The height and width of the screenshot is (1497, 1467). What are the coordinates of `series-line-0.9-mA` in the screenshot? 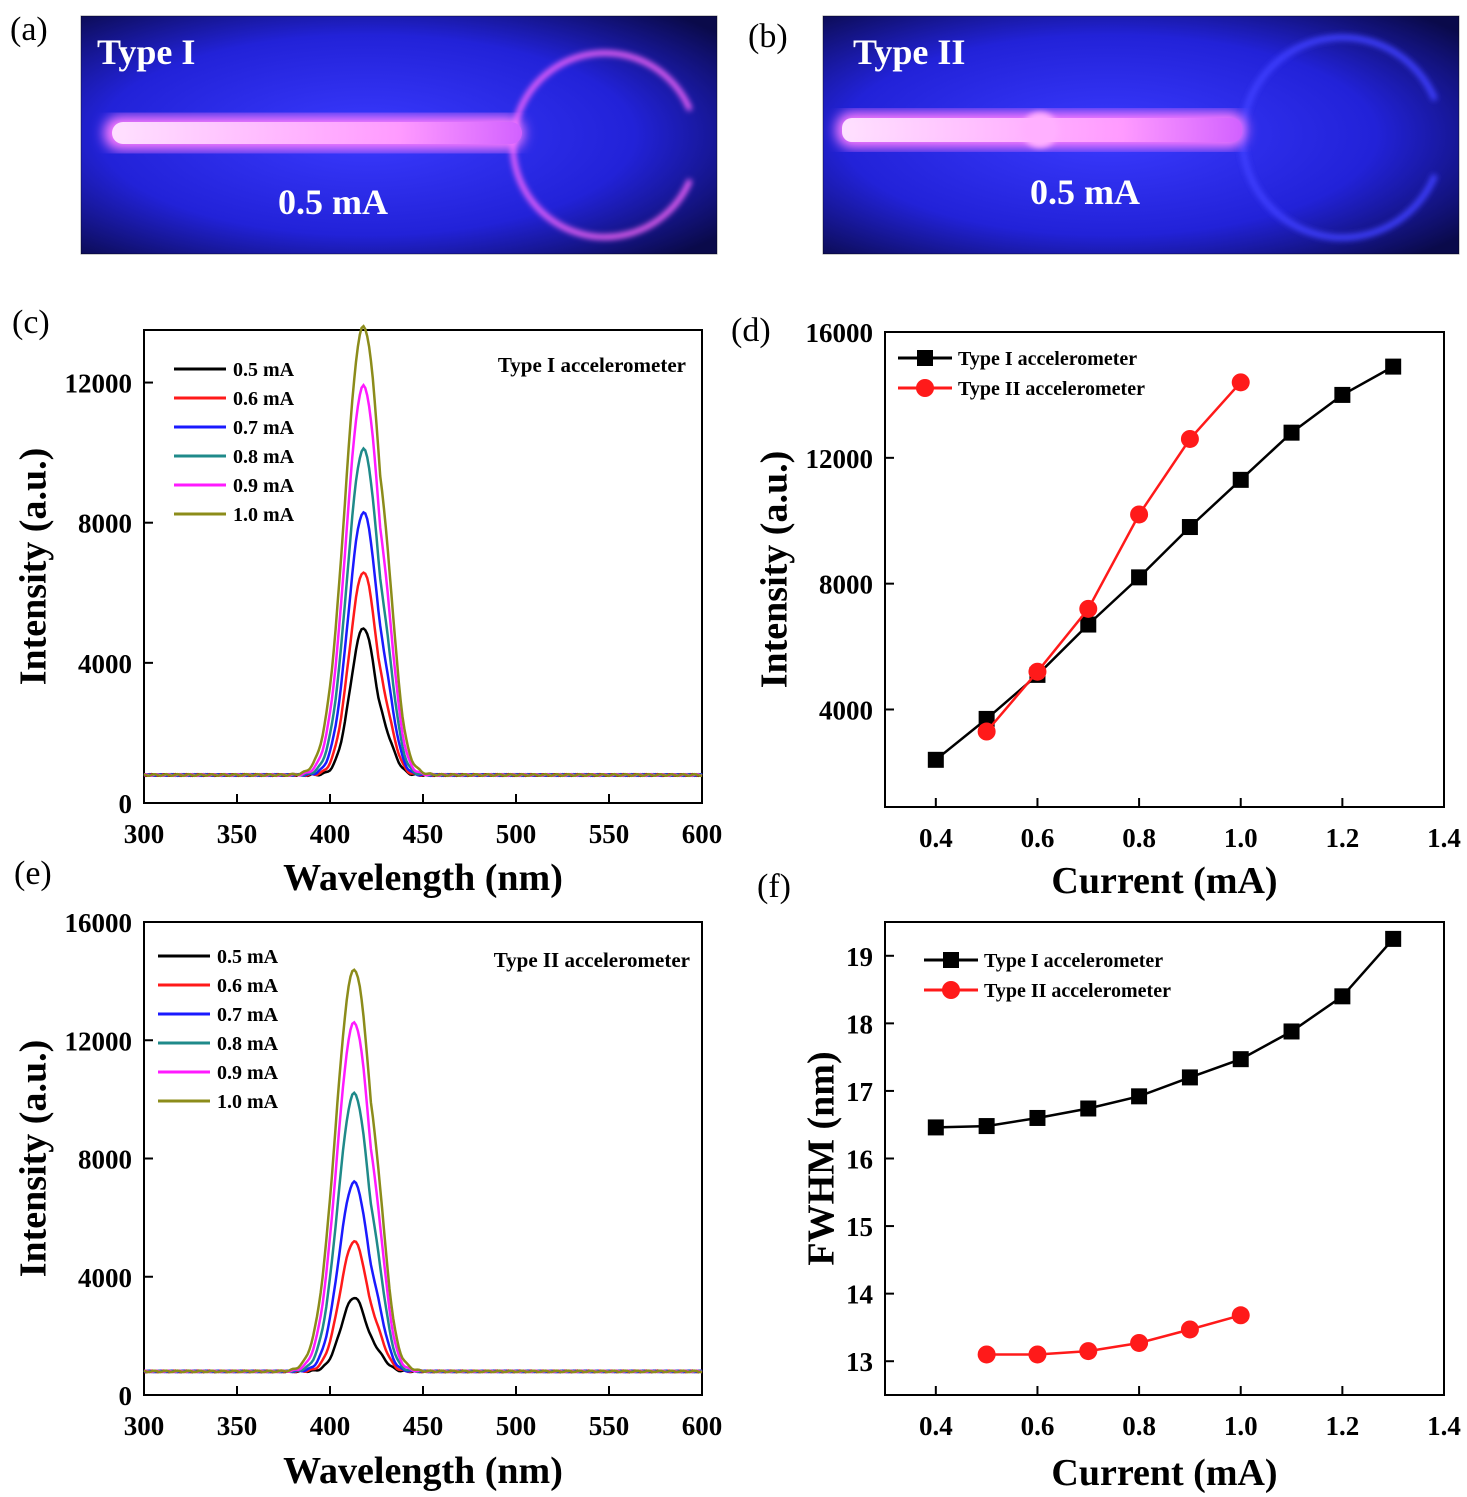 It's located at (423, 580).